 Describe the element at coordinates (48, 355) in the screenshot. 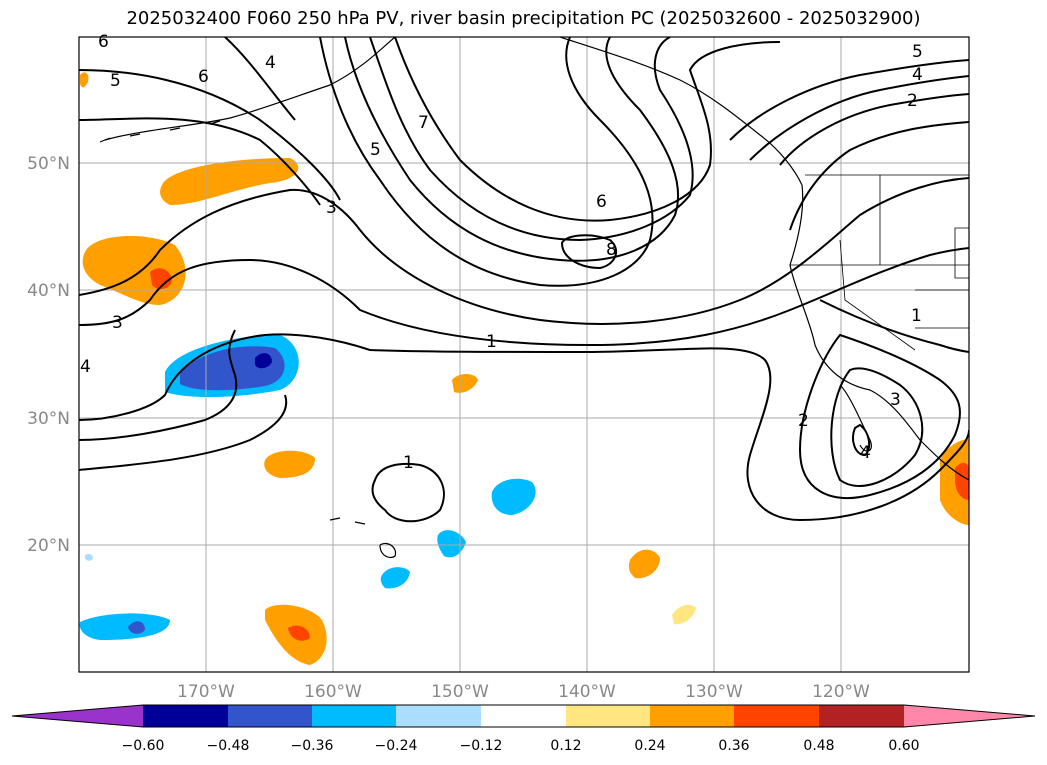

I see `latitude-labels: 50°N 40°N 30°N 20°N` at that location.